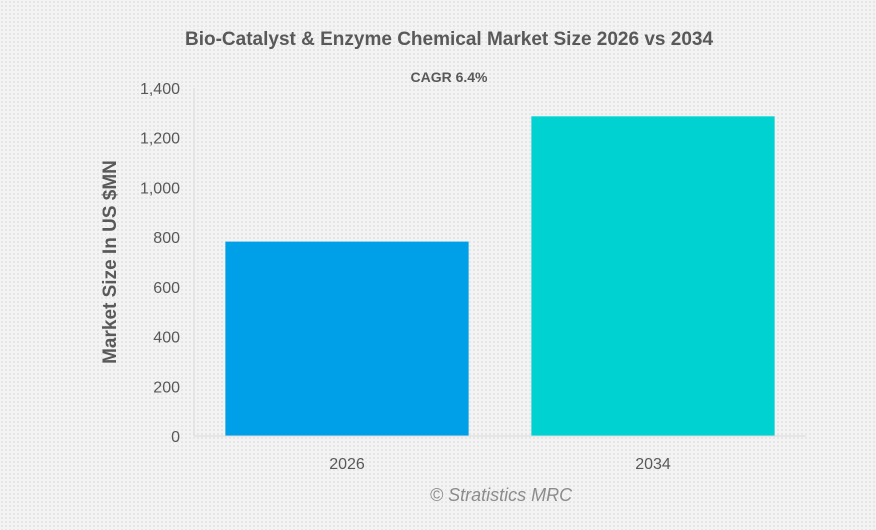  What do you see at coordinates (166, 338) in the screenshot?
I see `y-tick-label: 400` at bounding box center [166, 338].